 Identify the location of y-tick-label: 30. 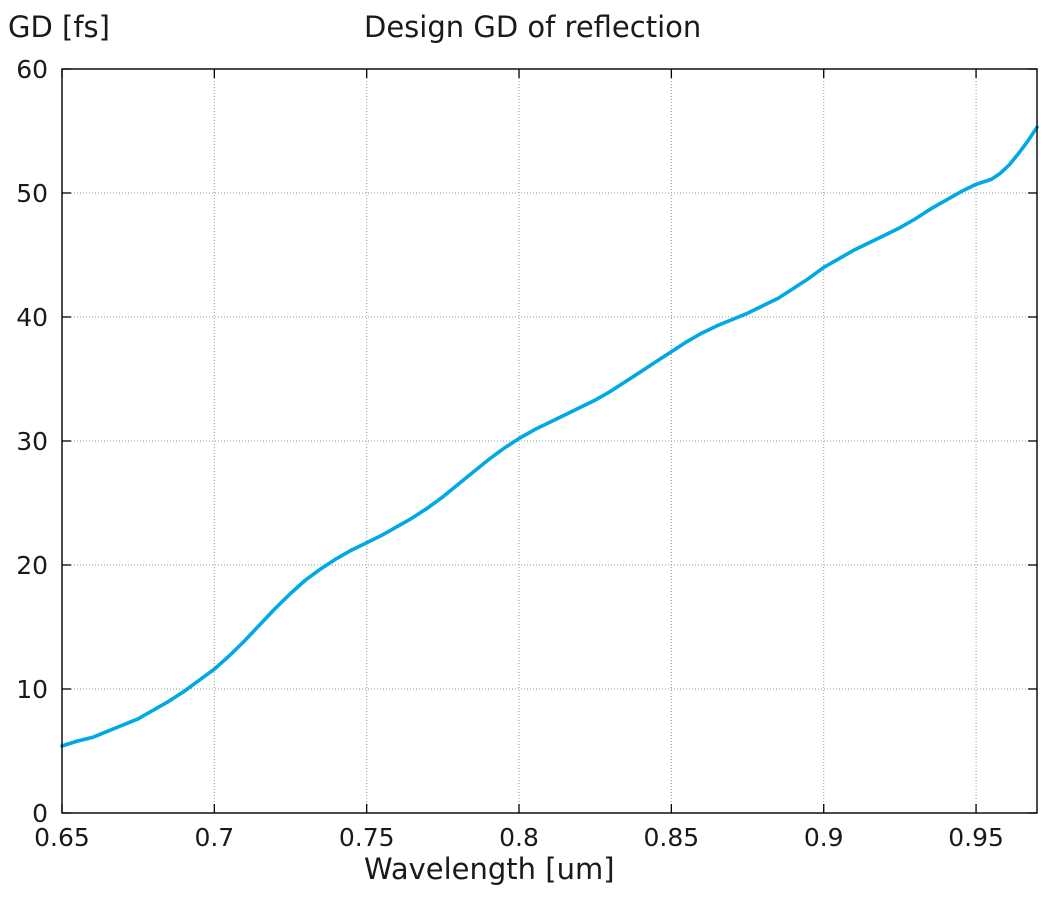
(32, 441).